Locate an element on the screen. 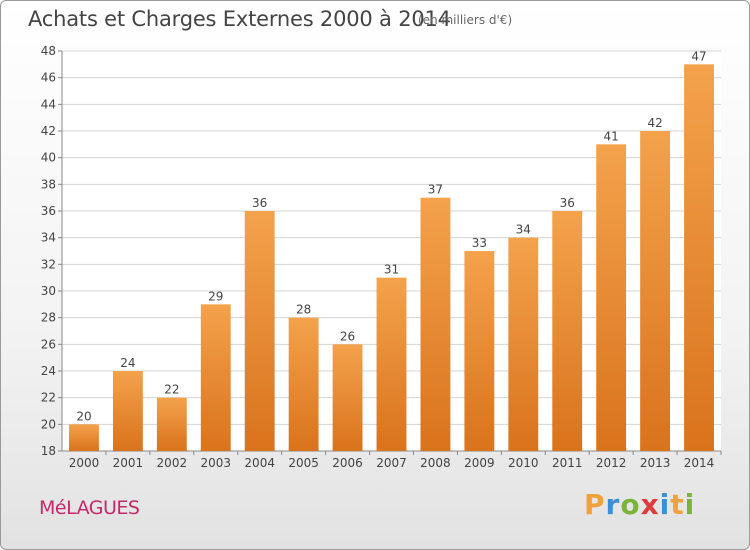 The width and height of the screenshot is (750, 550). data-label: 37 is located at coordinates (435, 190).